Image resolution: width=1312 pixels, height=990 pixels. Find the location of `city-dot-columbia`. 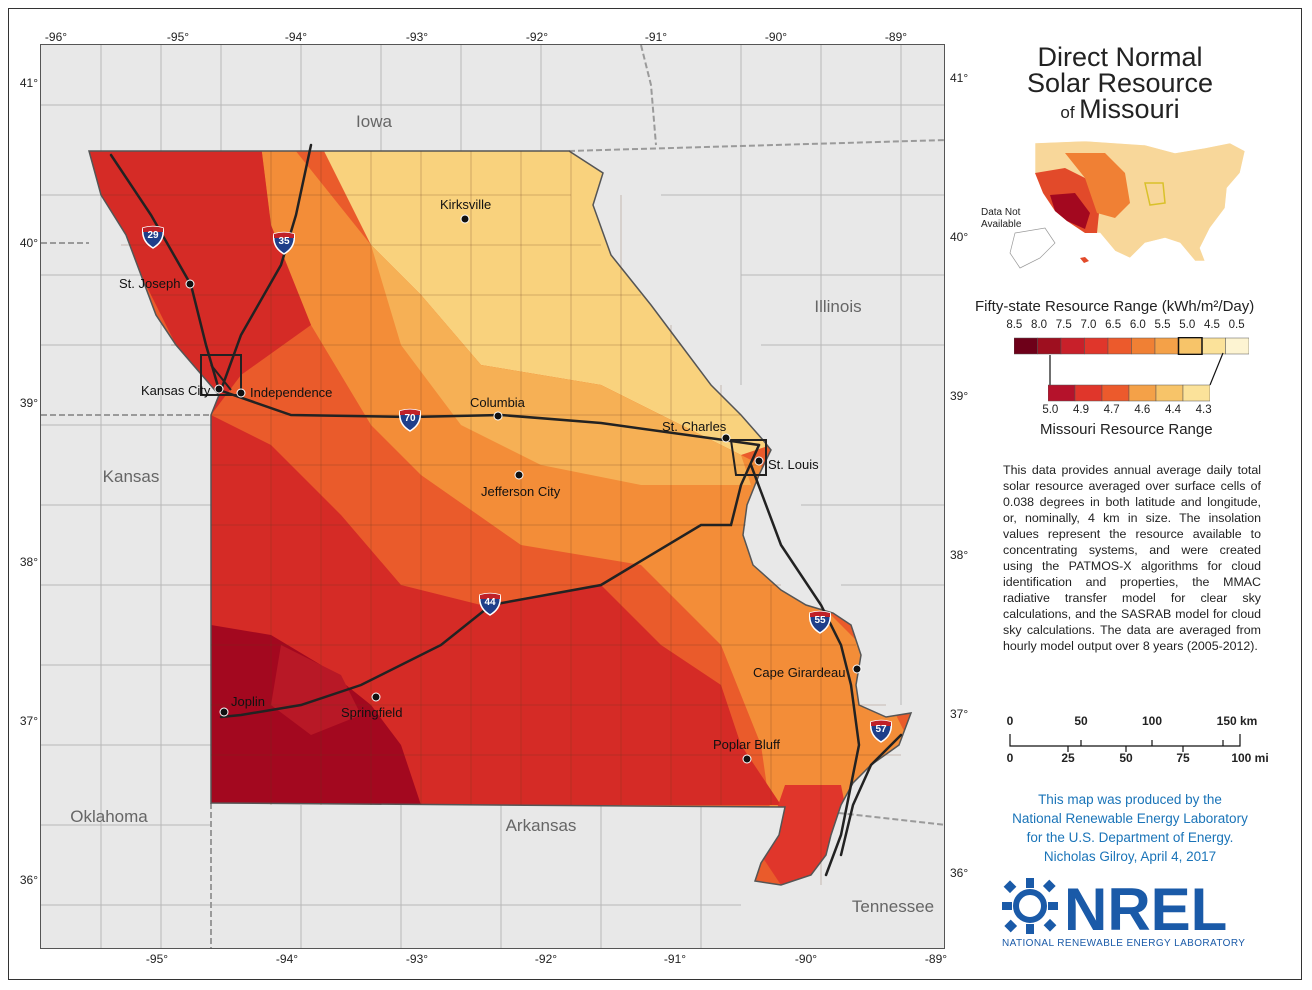

city-dot-columbia is located at coordinates (498, 416).